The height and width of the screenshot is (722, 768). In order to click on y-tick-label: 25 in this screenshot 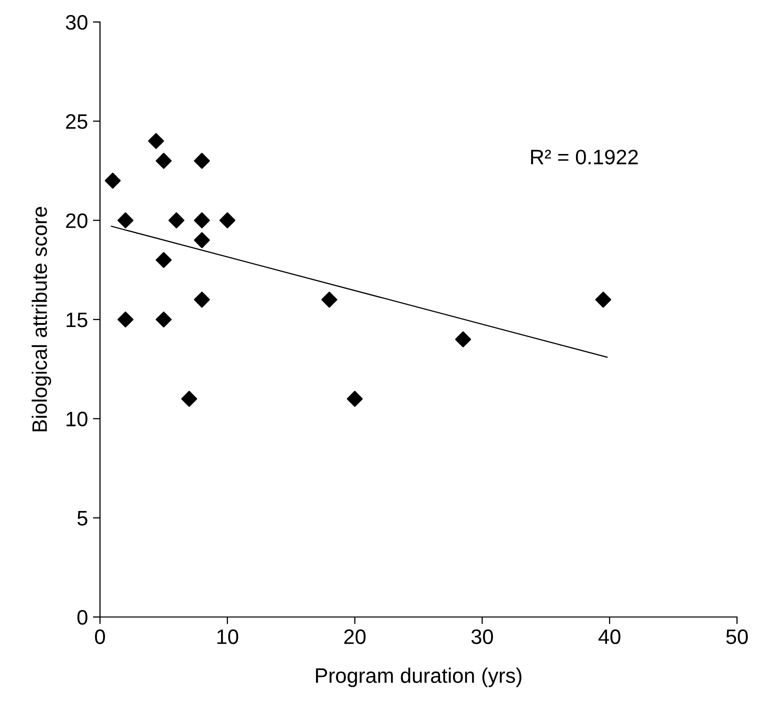, I will do `click(77, 121)`.